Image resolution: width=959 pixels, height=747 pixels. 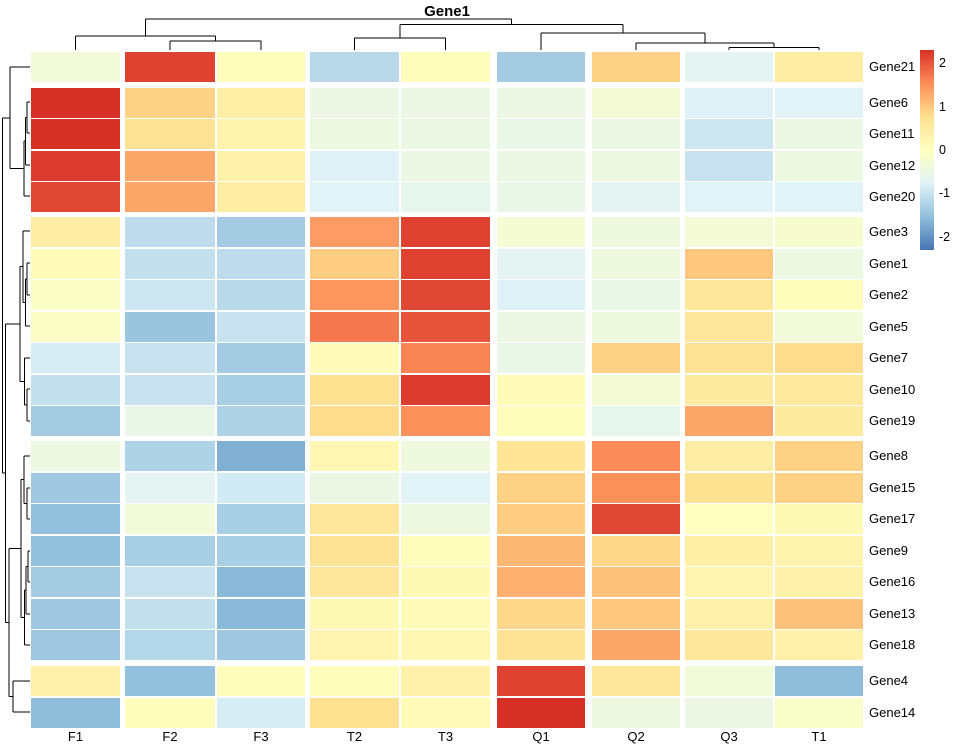 I want to click on row-label: Gene20, so click(x=892, y=196).